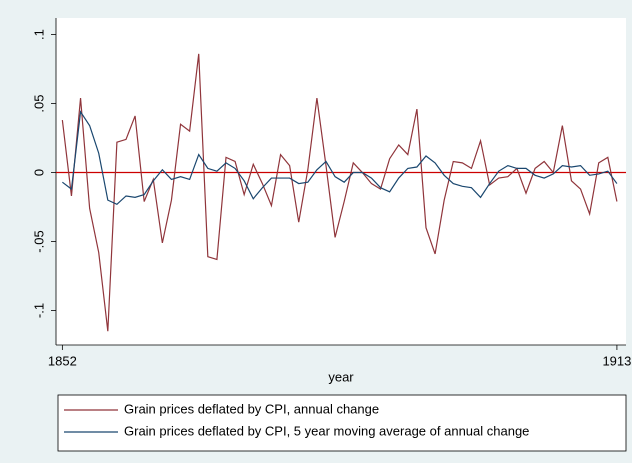 The height and width of the screenshot is (463, 632). I want to click on legend, so click(342, 423).